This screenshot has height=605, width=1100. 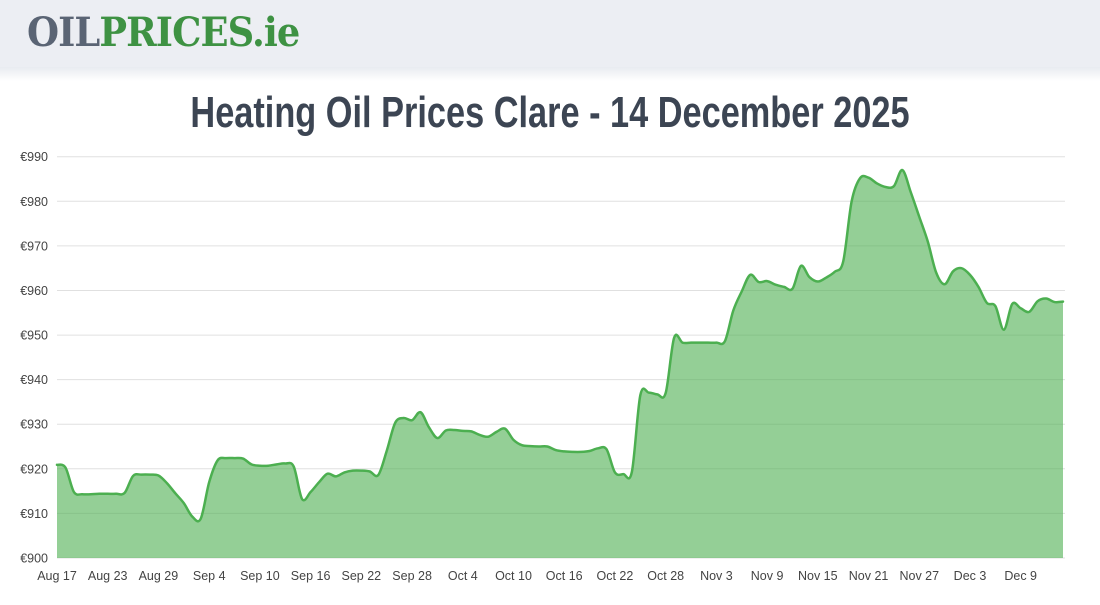 I want to click on x-axis-label: Sep 4, so click(x=209, y=576).